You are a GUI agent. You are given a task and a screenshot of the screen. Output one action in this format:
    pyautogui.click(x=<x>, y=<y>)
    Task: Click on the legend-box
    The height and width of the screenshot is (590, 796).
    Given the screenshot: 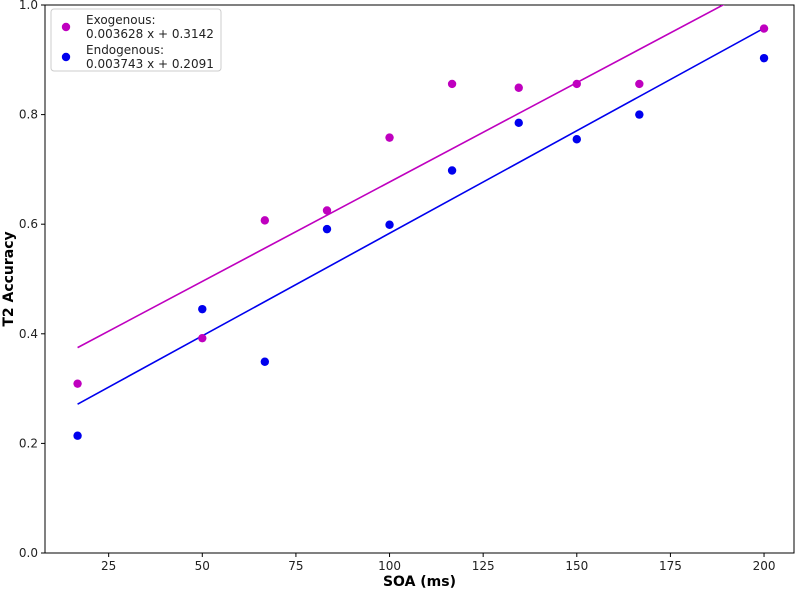 What is the action you would take?
    pyautogui.click(x=136, y=40)
    